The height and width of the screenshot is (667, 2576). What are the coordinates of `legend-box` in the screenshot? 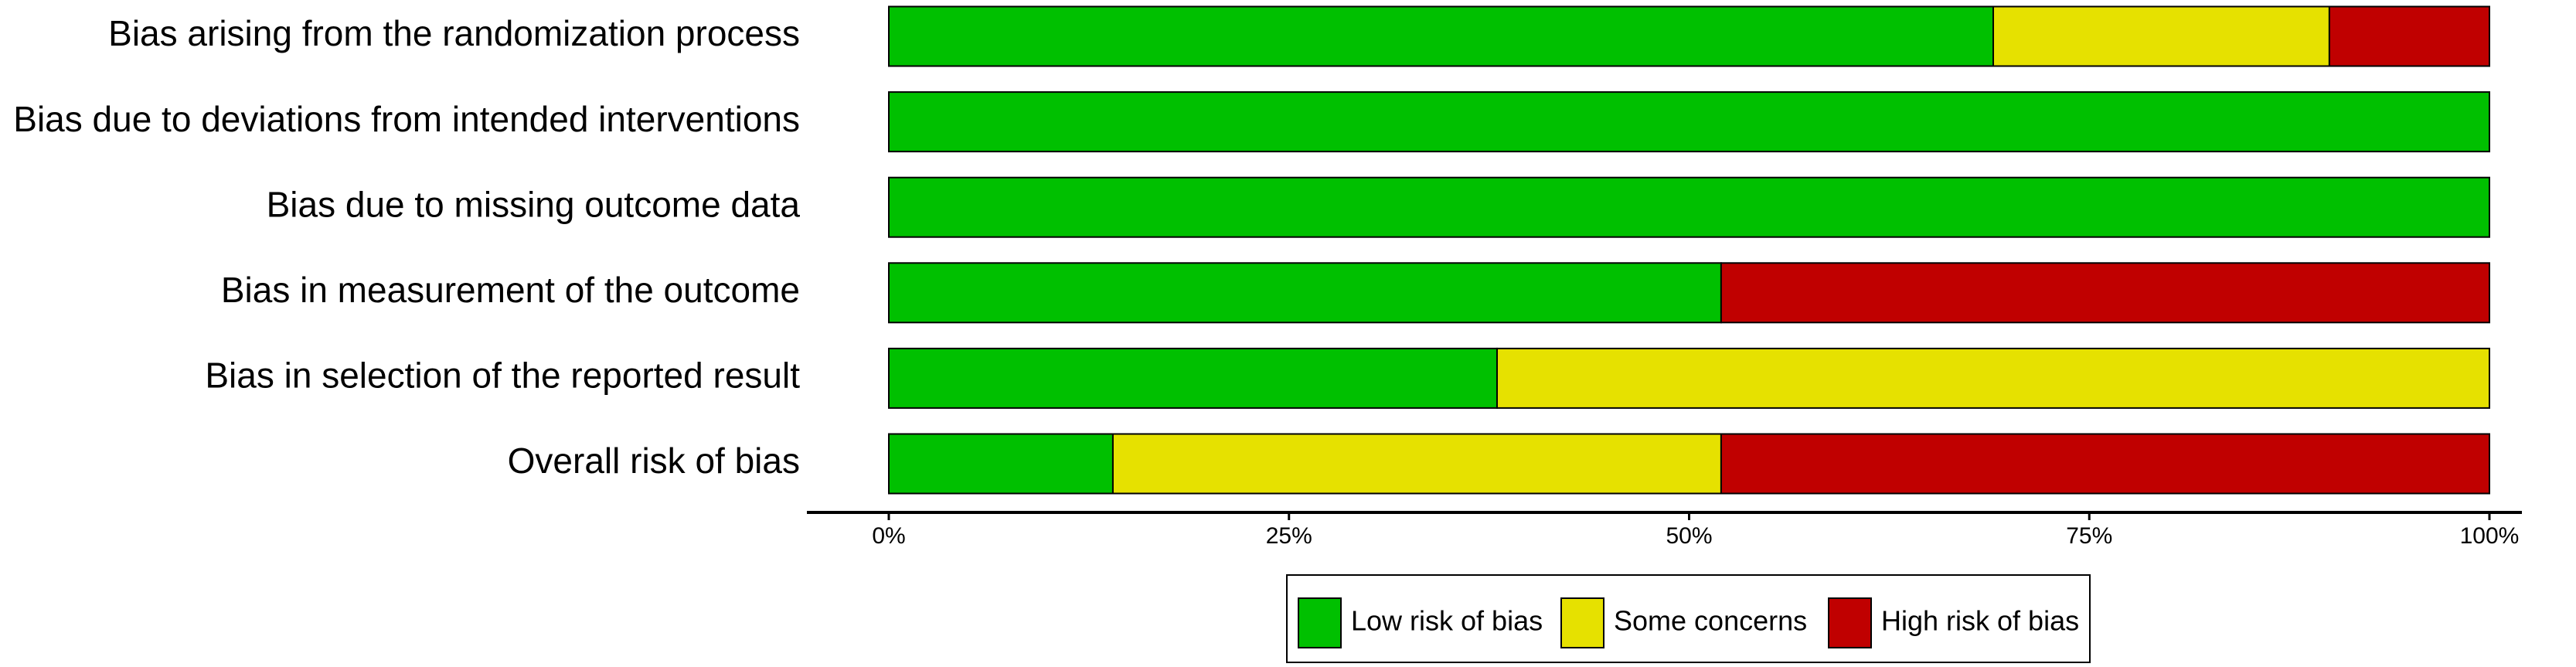 It's located at (1688, 618).